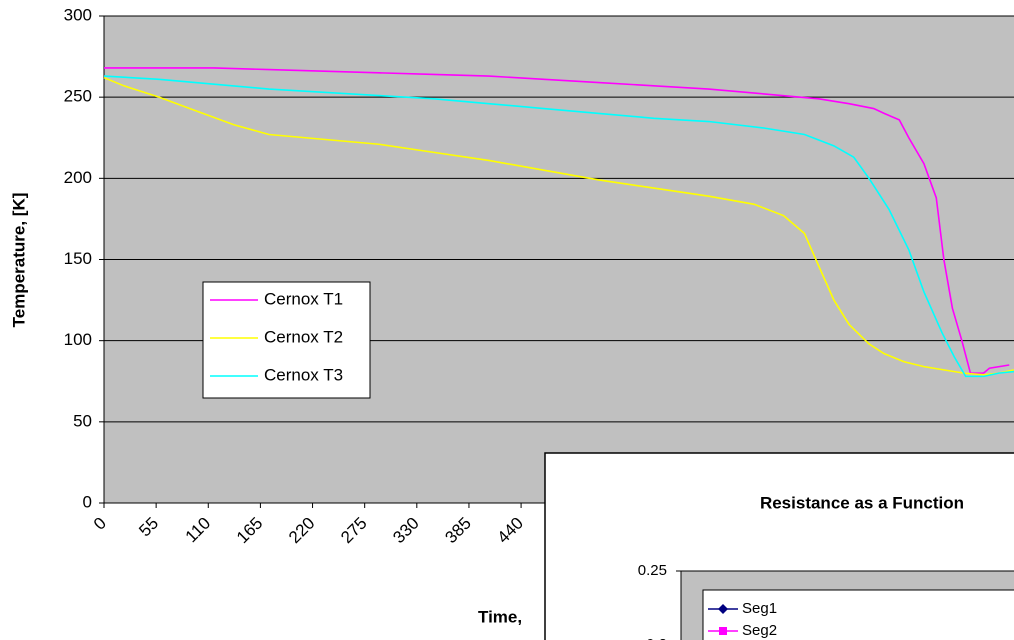 This screenshot has height=640, width=1014. Describe the element at coordinates (510, 530) in the screenshot. I see `x-tick-label: 440` at that location.